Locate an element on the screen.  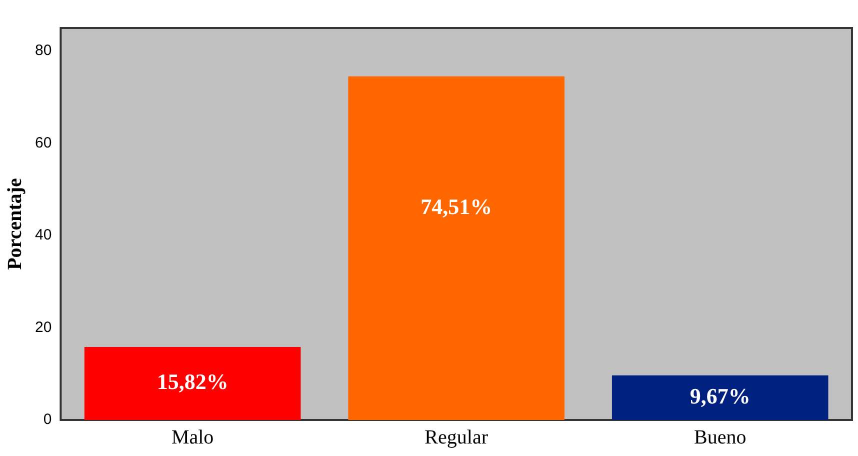
data-label: 15,82% is located at coordinates (192, 381).